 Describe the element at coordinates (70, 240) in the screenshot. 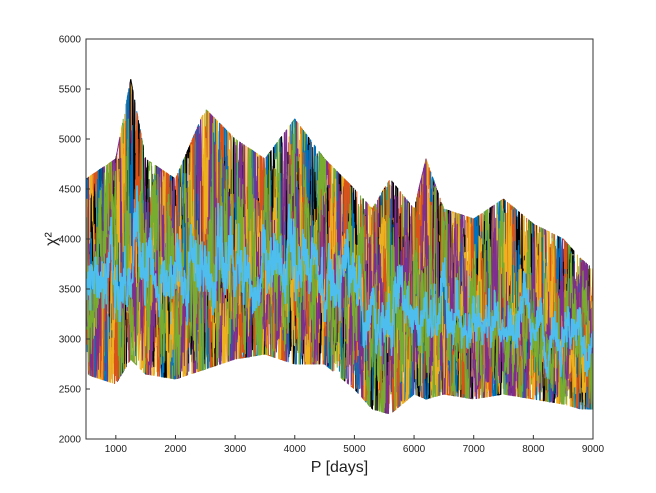

I see `y-tick-label: 4000` at that location.